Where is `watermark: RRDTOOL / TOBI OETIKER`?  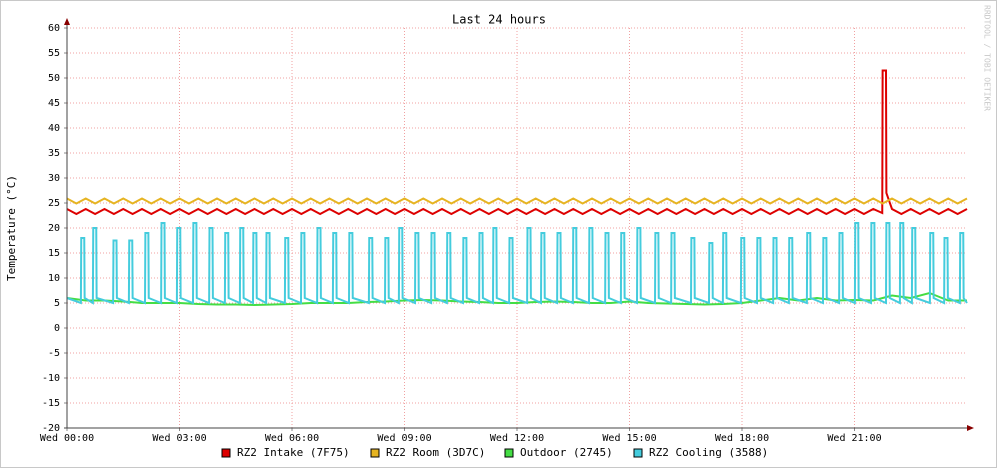 watermark: RRDTOOL / TOBI OETIKER is located at coordinates (987, 58).